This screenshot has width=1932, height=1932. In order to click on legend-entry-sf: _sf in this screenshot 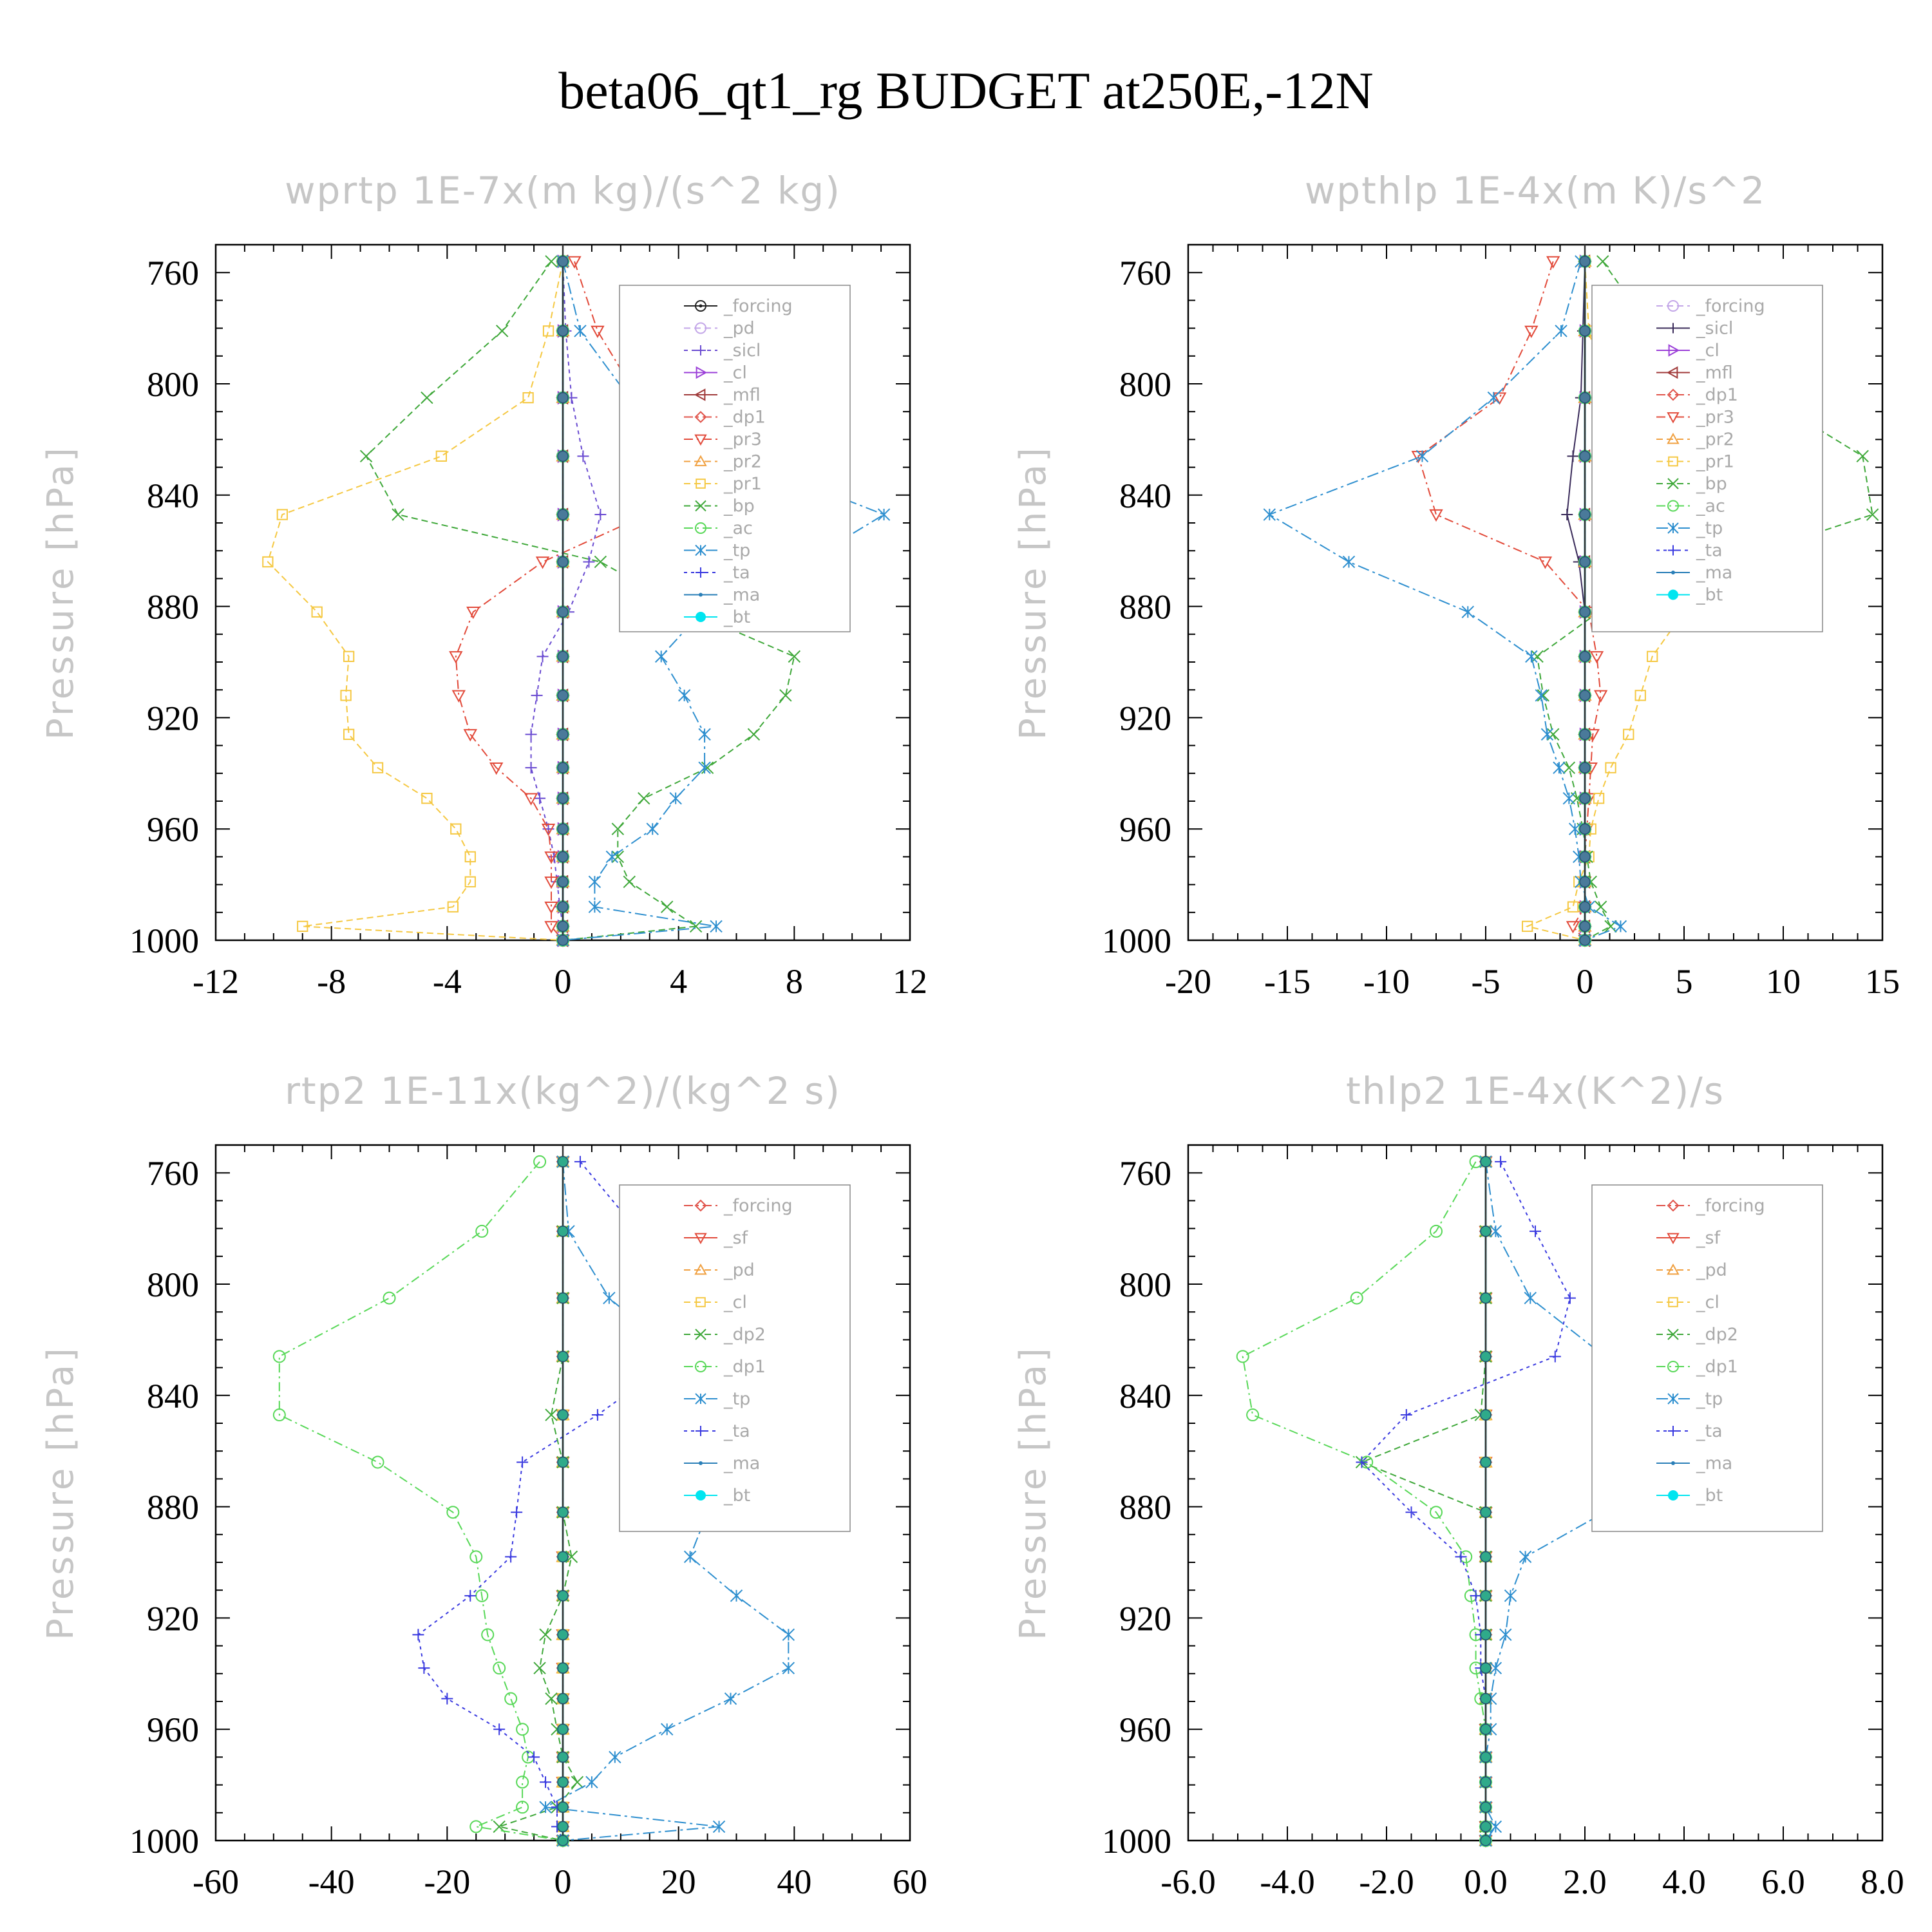, I will do `click(716, 1238)`.